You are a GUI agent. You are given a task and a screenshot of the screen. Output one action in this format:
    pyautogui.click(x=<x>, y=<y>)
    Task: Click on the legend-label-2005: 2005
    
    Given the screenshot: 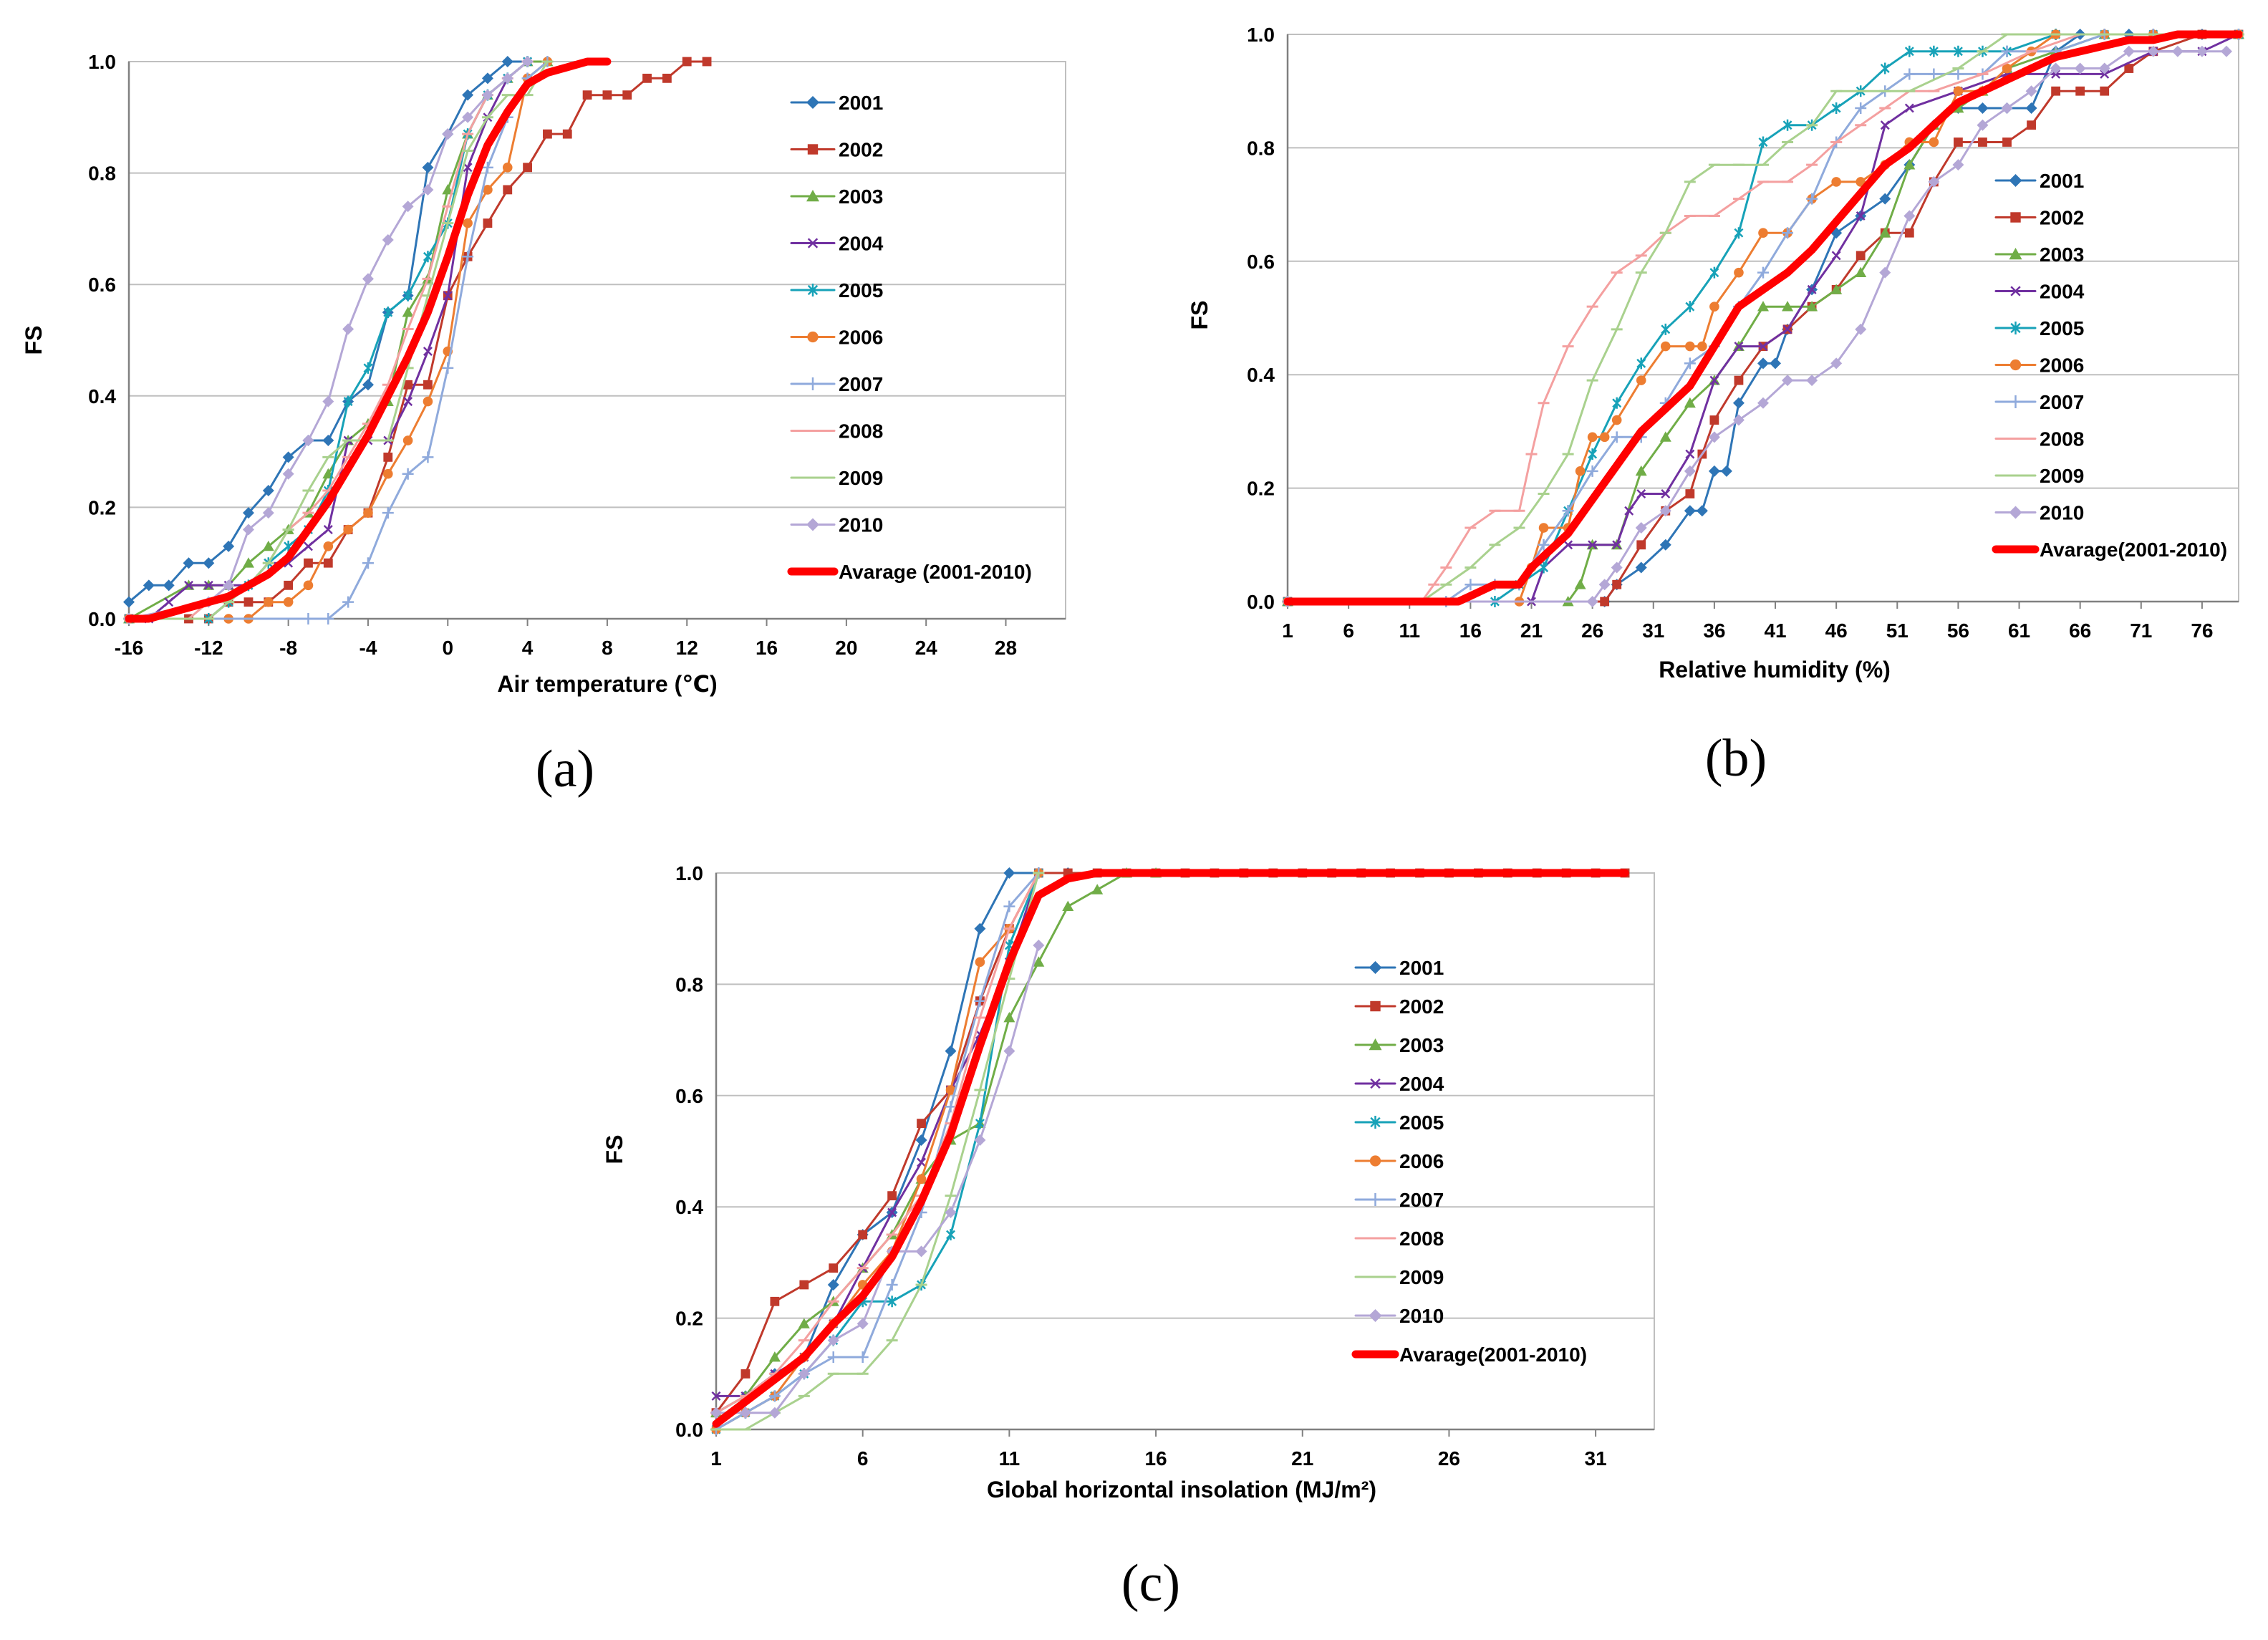 What is the action you would take?
    pyautogui.click(x=861, y=290)
    